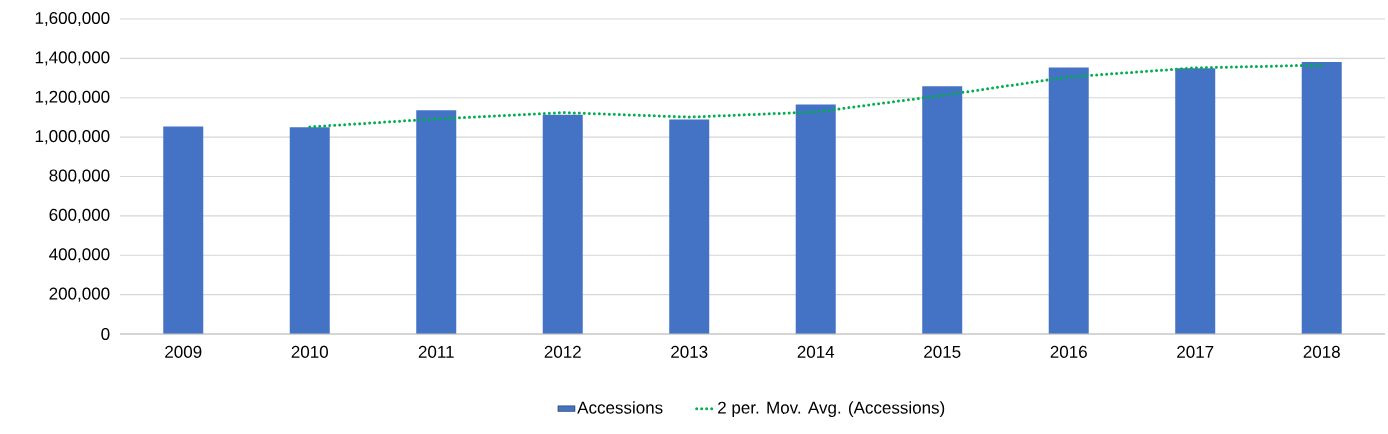 This screenshot has width=1388, height=434. What do you see at coordinates (79, 294) in the screenshot?
I see `y-tick-label: 200,000` at bounding box center [79, 294].